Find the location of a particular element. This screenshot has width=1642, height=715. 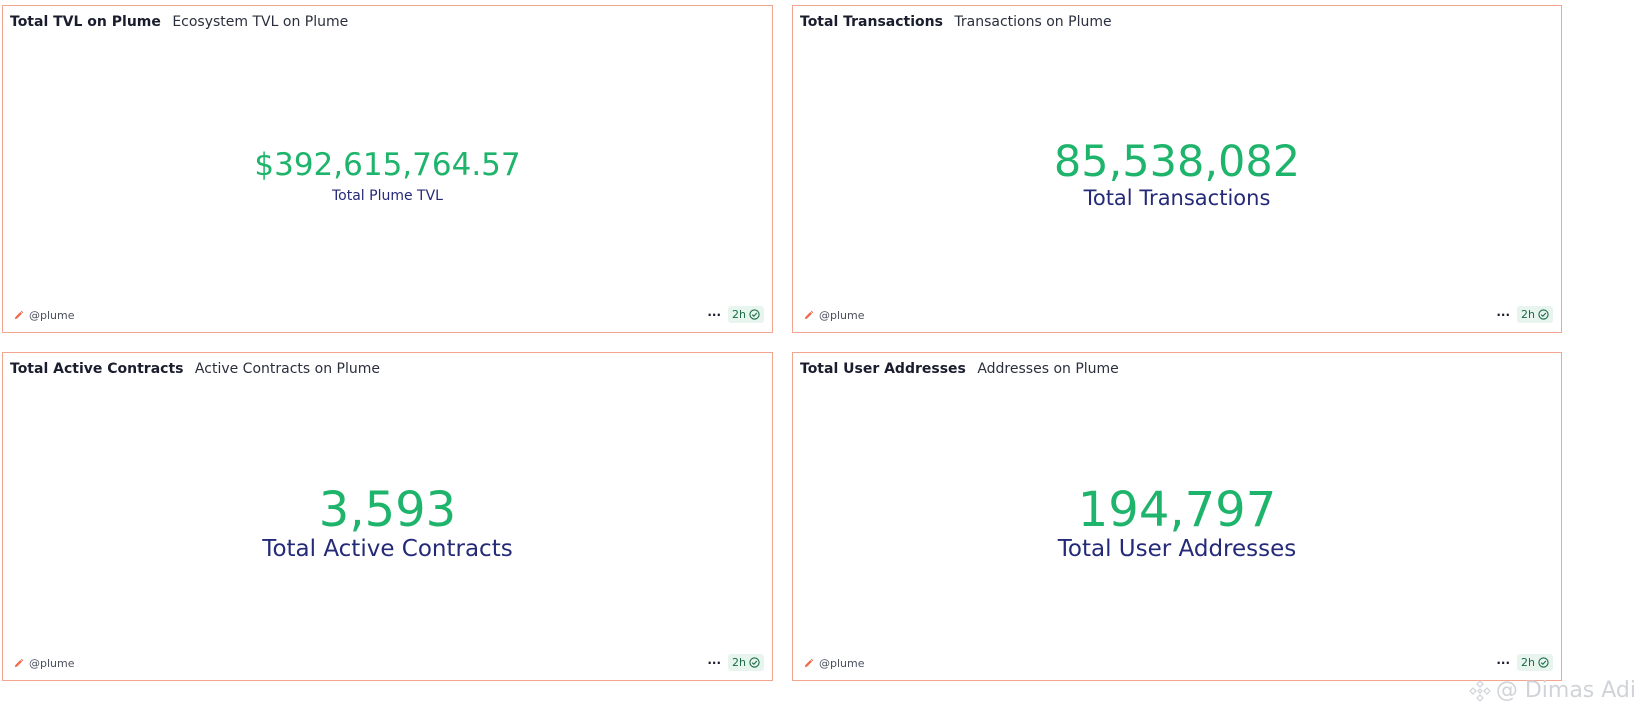

card-title: Total User Addresses is located at coordinates (883, 369).